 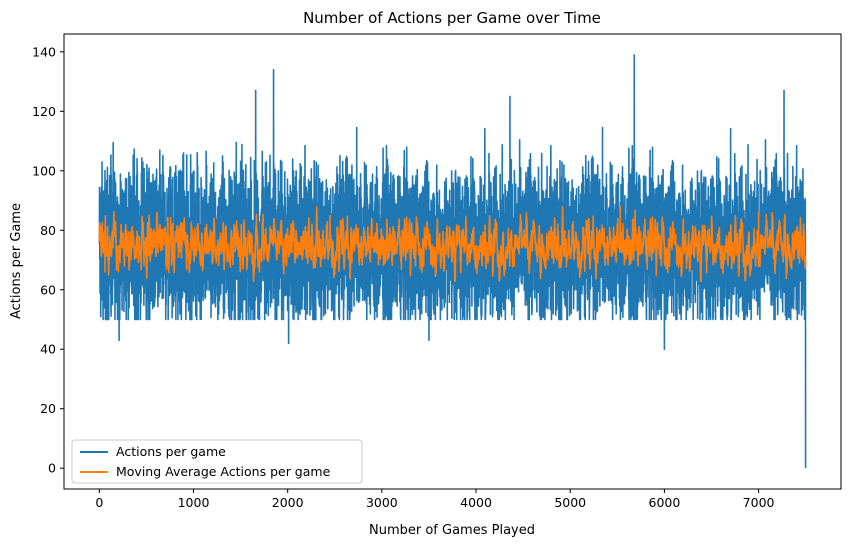 I want to click on x-tick-label: 4000, so click(x=476, y=502).